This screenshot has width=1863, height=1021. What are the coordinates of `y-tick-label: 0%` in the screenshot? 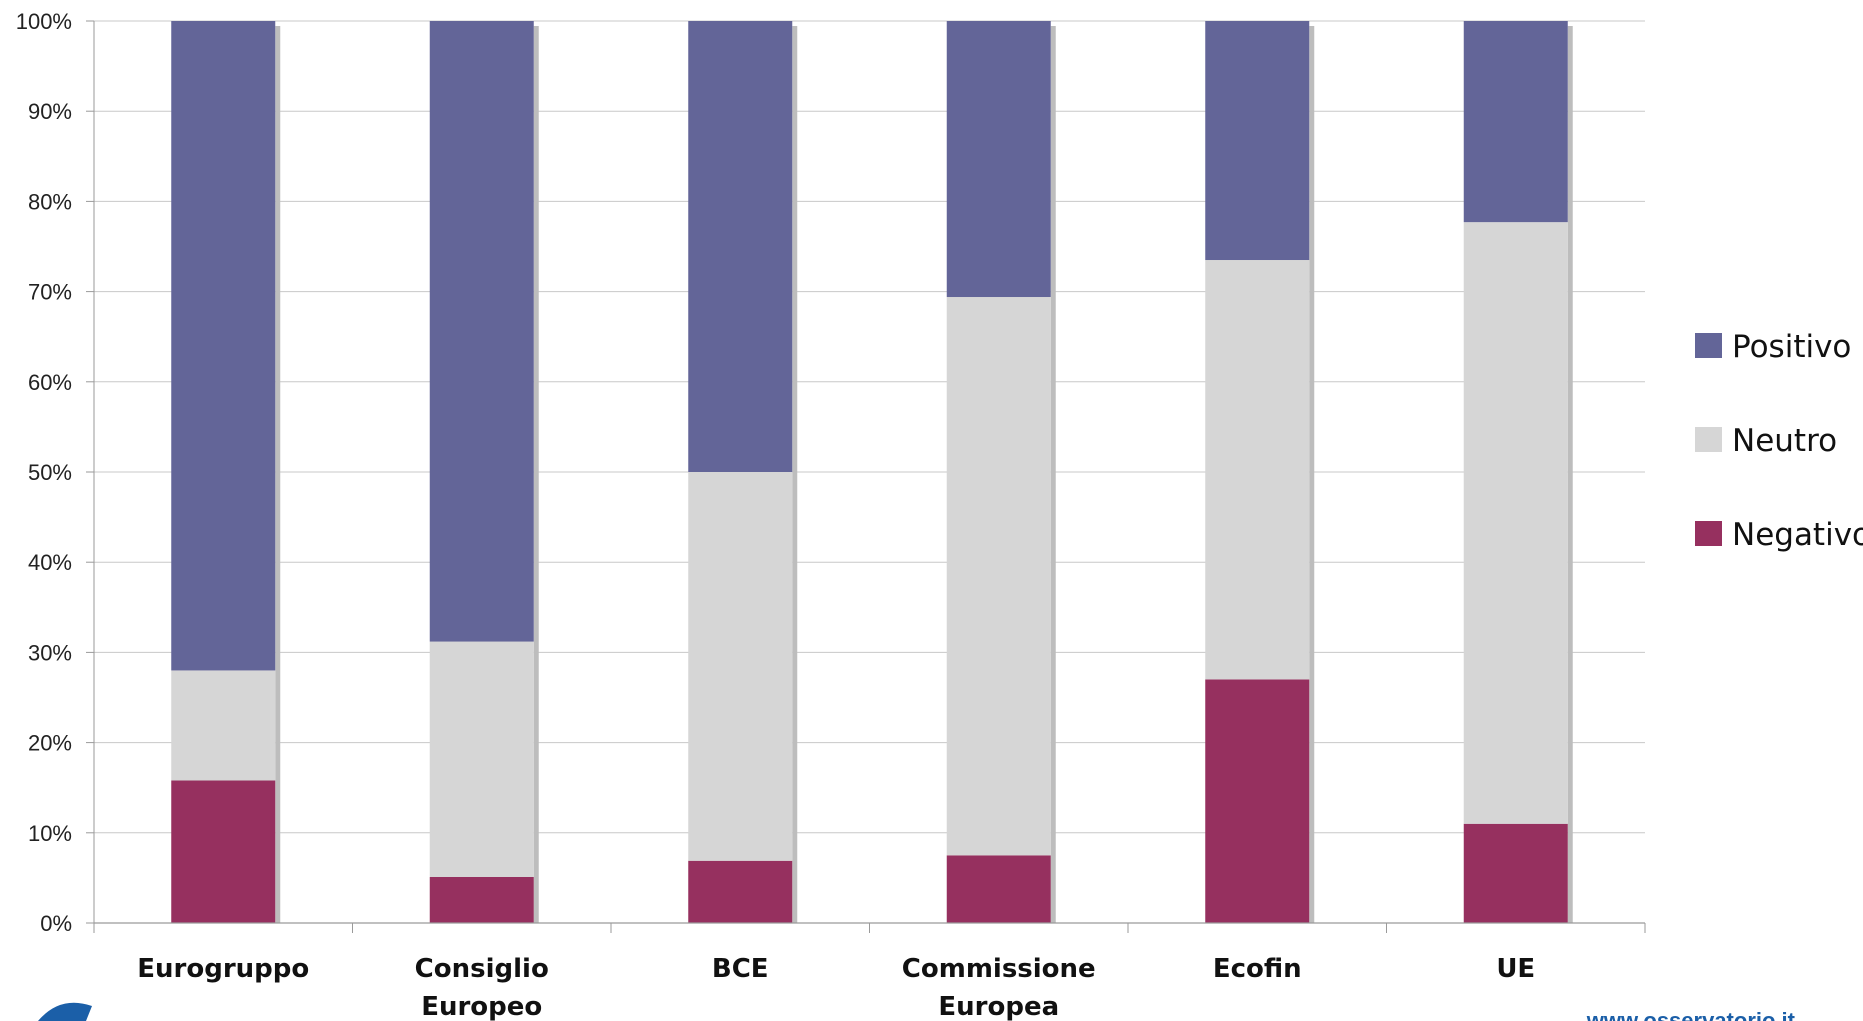 It's located at (56, 923).